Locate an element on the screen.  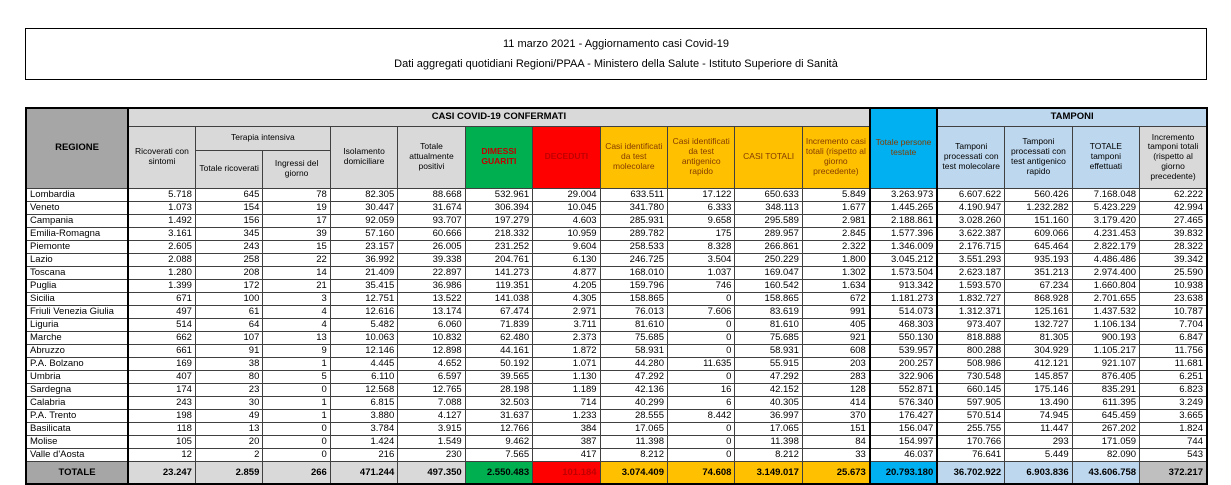
region-name: Calabria is located at coordinates (77, 402).